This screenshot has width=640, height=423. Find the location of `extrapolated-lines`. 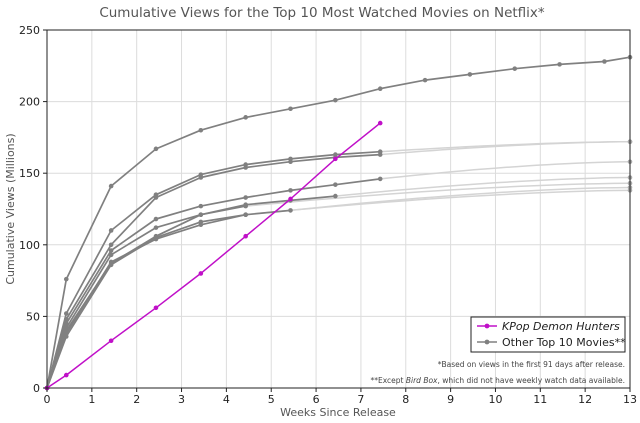

extrapolated-lines is located at coordinates (439, 177).